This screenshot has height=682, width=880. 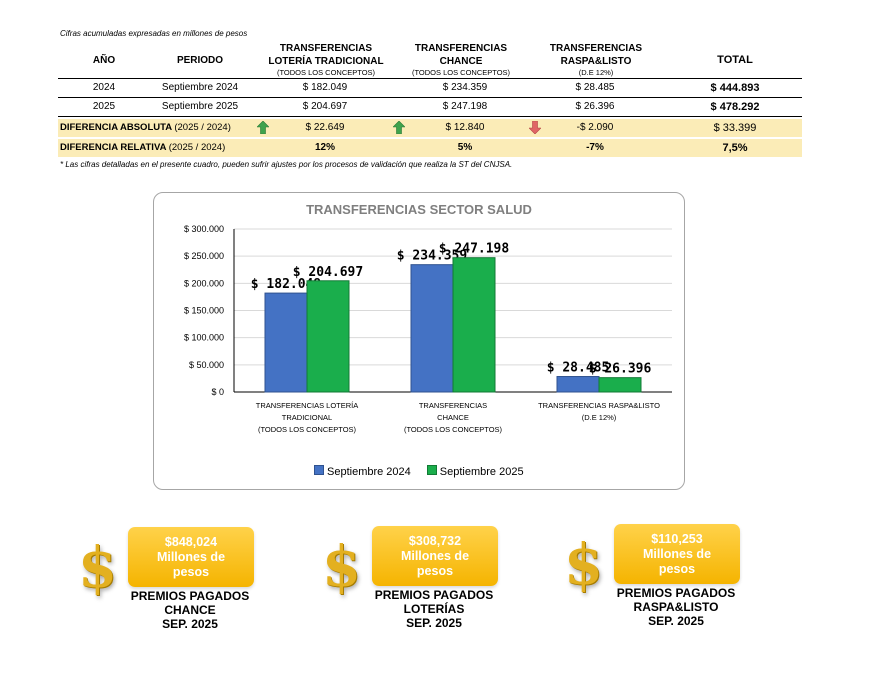 What do you see at coordinates (599, 405) in the screenshot?
I see `x-tick-label: TRANSFERENCIAS RASPA&LISTO` at bounding box center [599, 405].